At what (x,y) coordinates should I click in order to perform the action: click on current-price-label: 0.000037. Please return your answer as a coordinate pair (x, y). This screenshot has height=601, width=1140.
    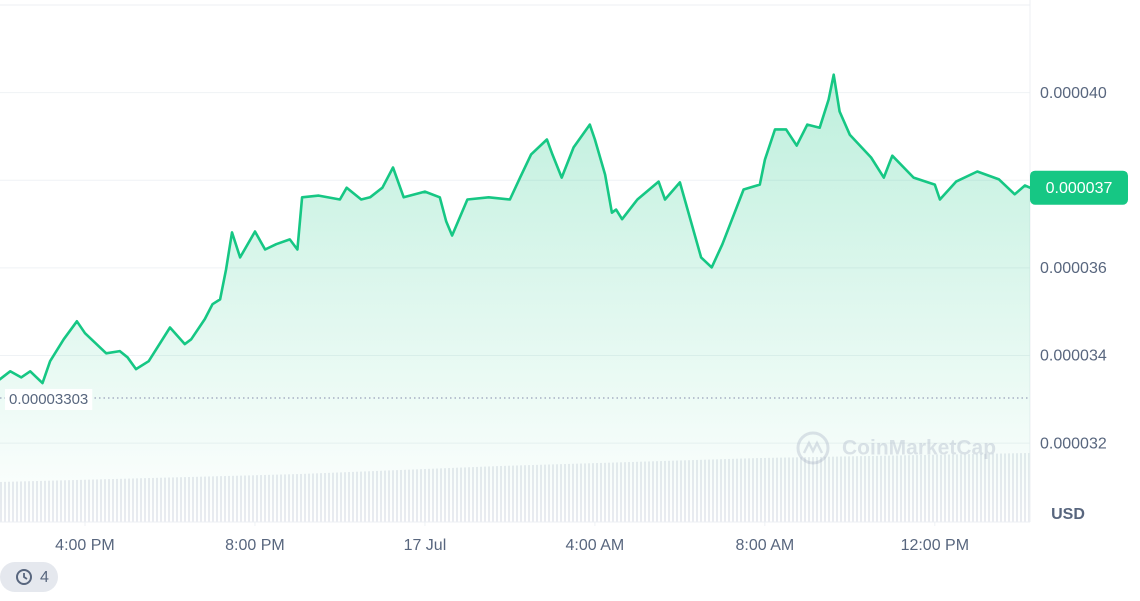
    Looking at the image, I should click on (1079, 188).